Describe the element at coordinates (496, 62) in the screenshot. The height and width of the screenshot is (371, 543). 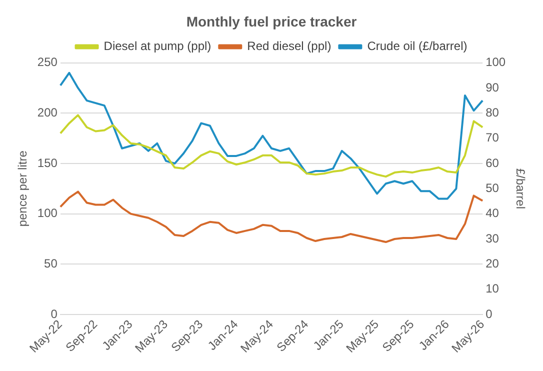
I see `y2-tick-label: 100` at that location.